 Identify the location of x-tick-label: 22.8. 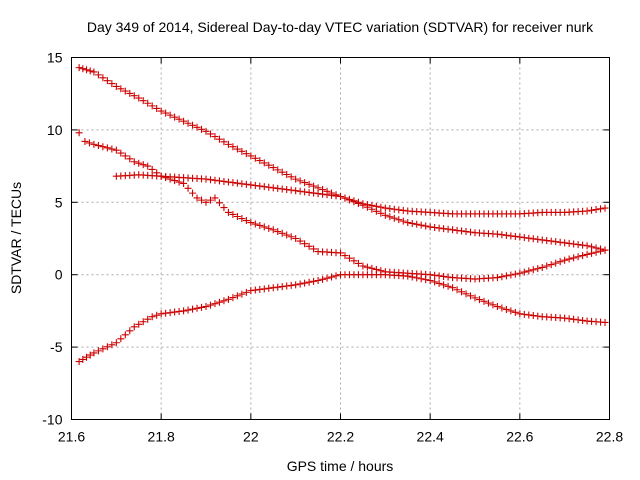
(609, 437).